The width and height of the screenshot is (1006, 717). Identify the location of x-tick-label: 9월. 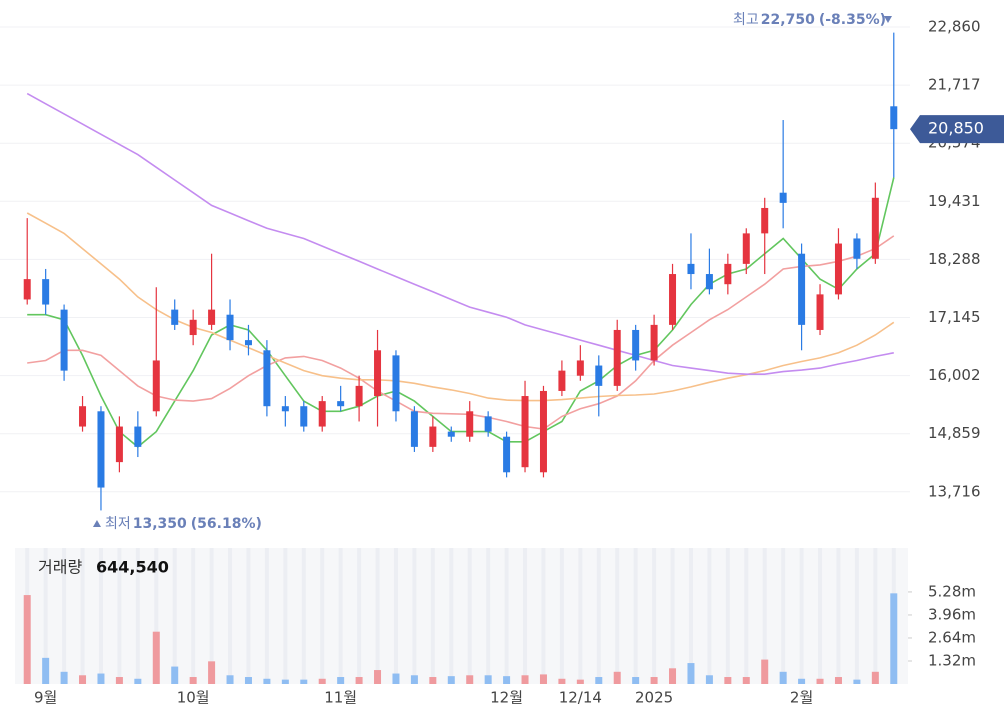
(45, 698).